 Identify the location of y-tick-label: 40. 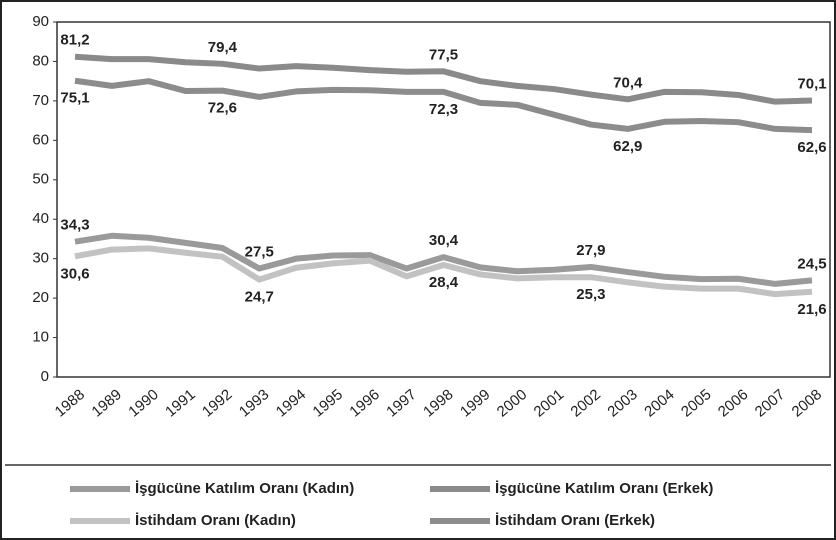
(40, 218).